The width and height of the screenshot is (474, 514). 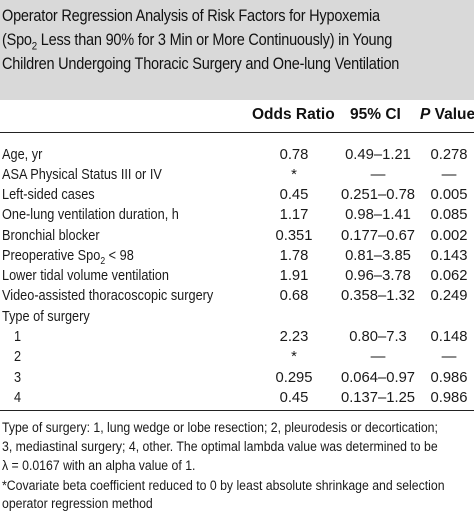 I want to click on header-ci: 95% CI, so click(x=375, y=114).